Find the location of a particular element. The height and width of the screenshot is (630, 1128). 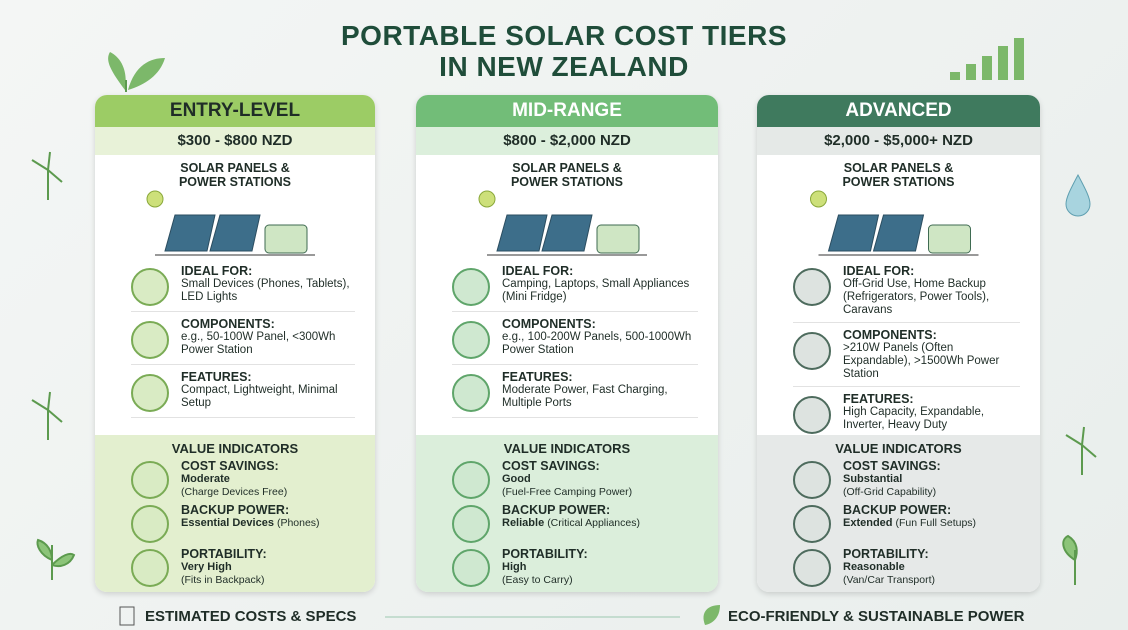

indicator-level: Extended is located at coordinates (868, 523).